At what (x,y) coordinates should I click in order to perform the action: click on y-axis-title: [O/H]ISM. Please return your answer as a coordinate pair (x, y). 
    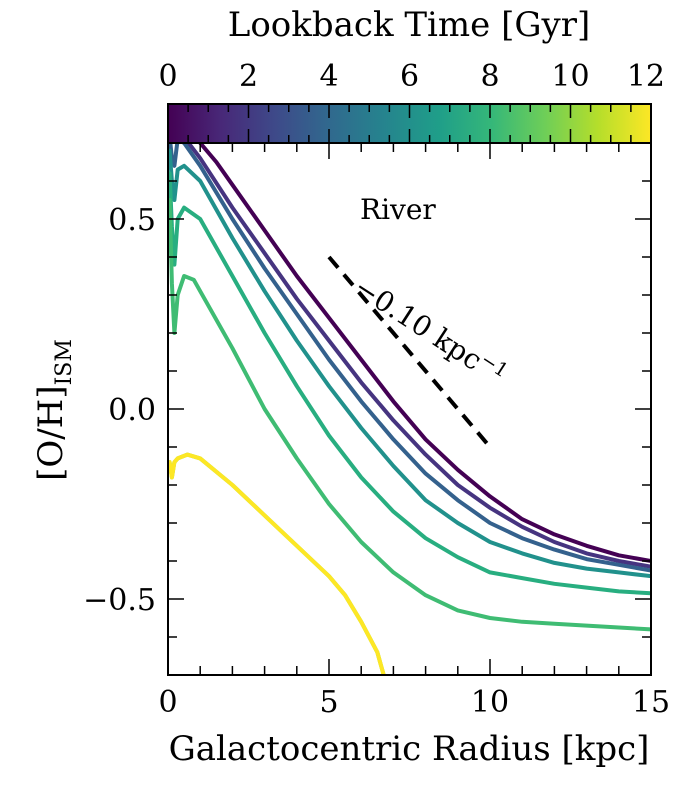
    Looking at the image, I should click on (54, 410).